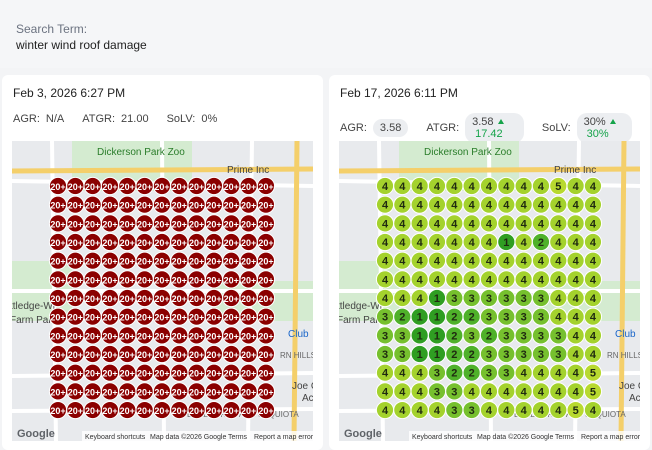 Image resolution: width=652 pixels, height=450 pixels. I want to click on card-date: Feb 3, 2026 6:27 PM, so click(69, 93).